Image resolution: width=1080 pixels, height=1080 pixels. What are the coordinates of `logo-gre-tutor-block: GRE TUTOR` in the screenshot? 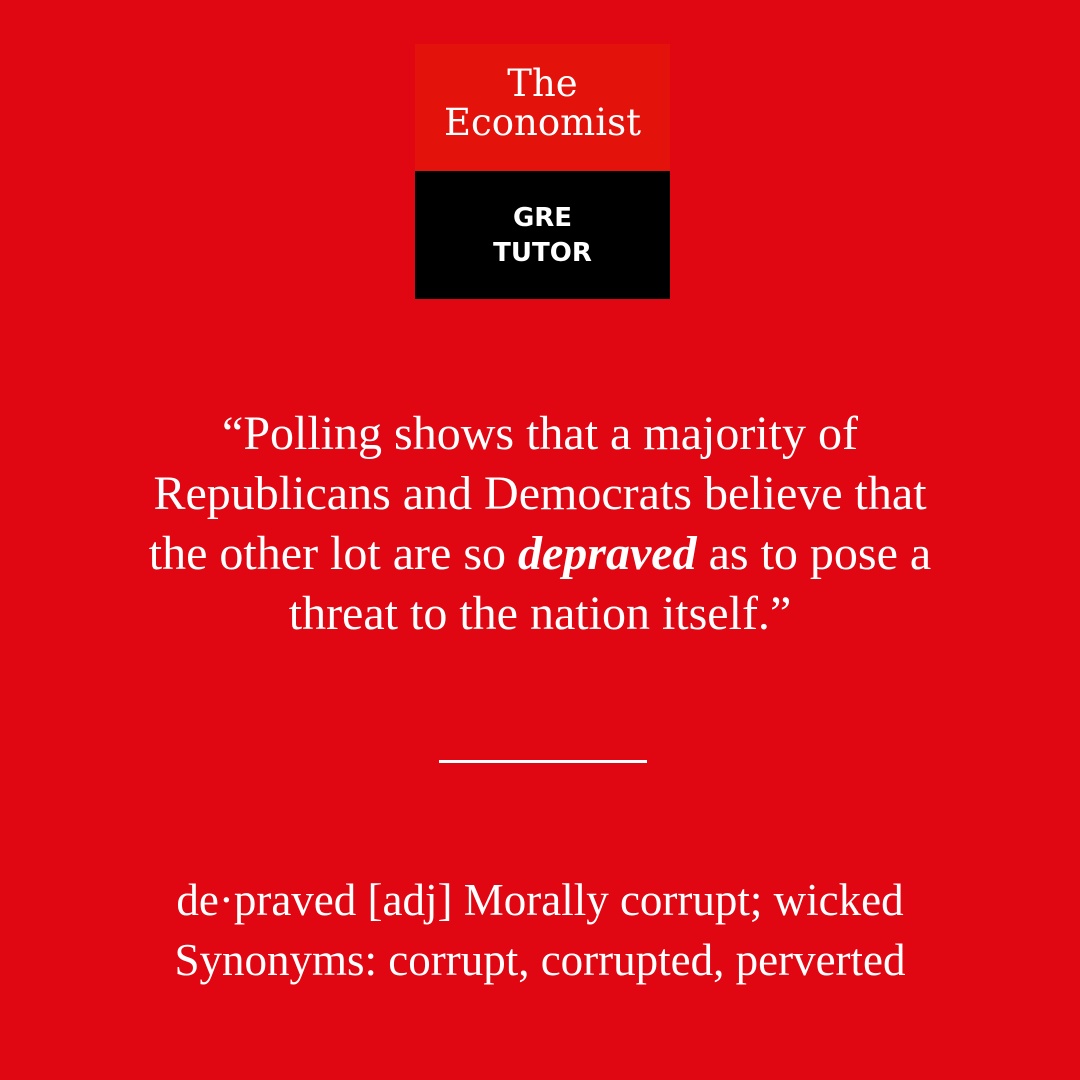 It's located at (542, 235).